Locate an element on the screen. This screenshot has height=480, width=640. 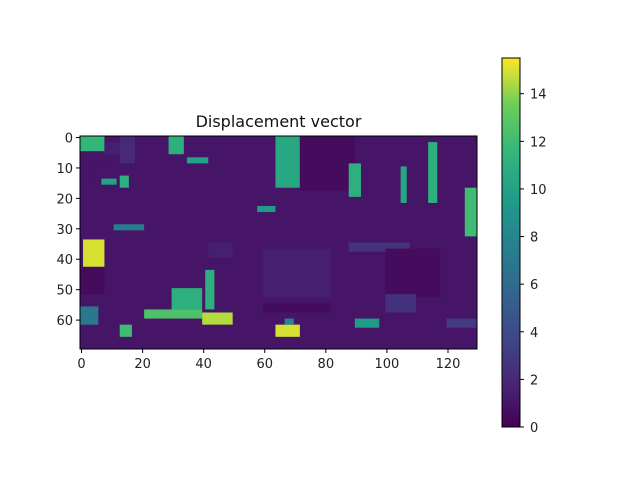
colorbar-tick-label: 0 is located at coordinates (534, 428).